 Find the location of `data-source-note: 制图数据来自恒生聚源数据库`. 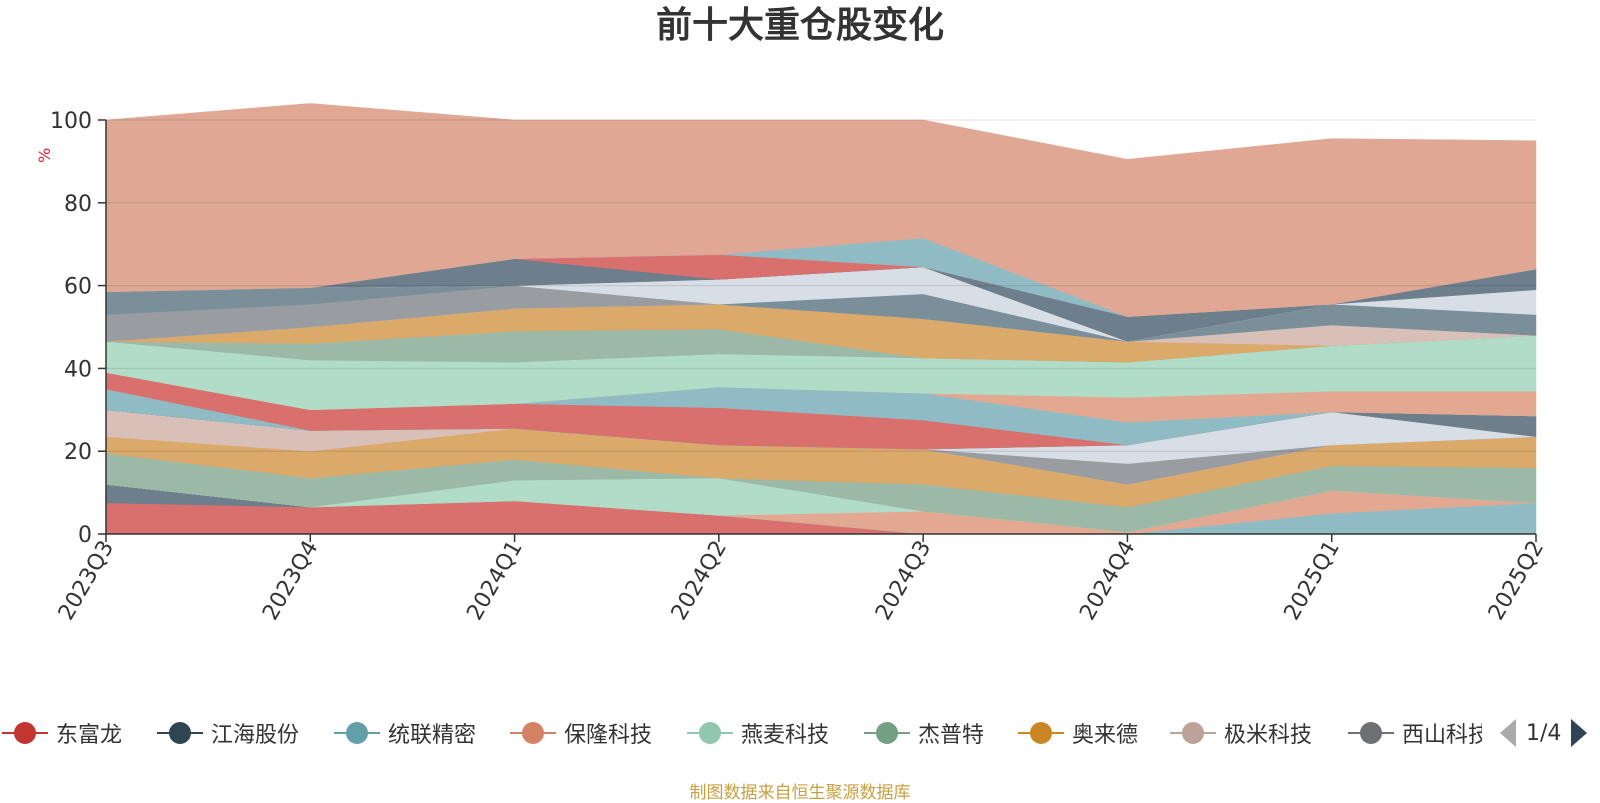

data-source-note: 制图数据来自恒生聚源数据库 is located at coordinates (800, 793).